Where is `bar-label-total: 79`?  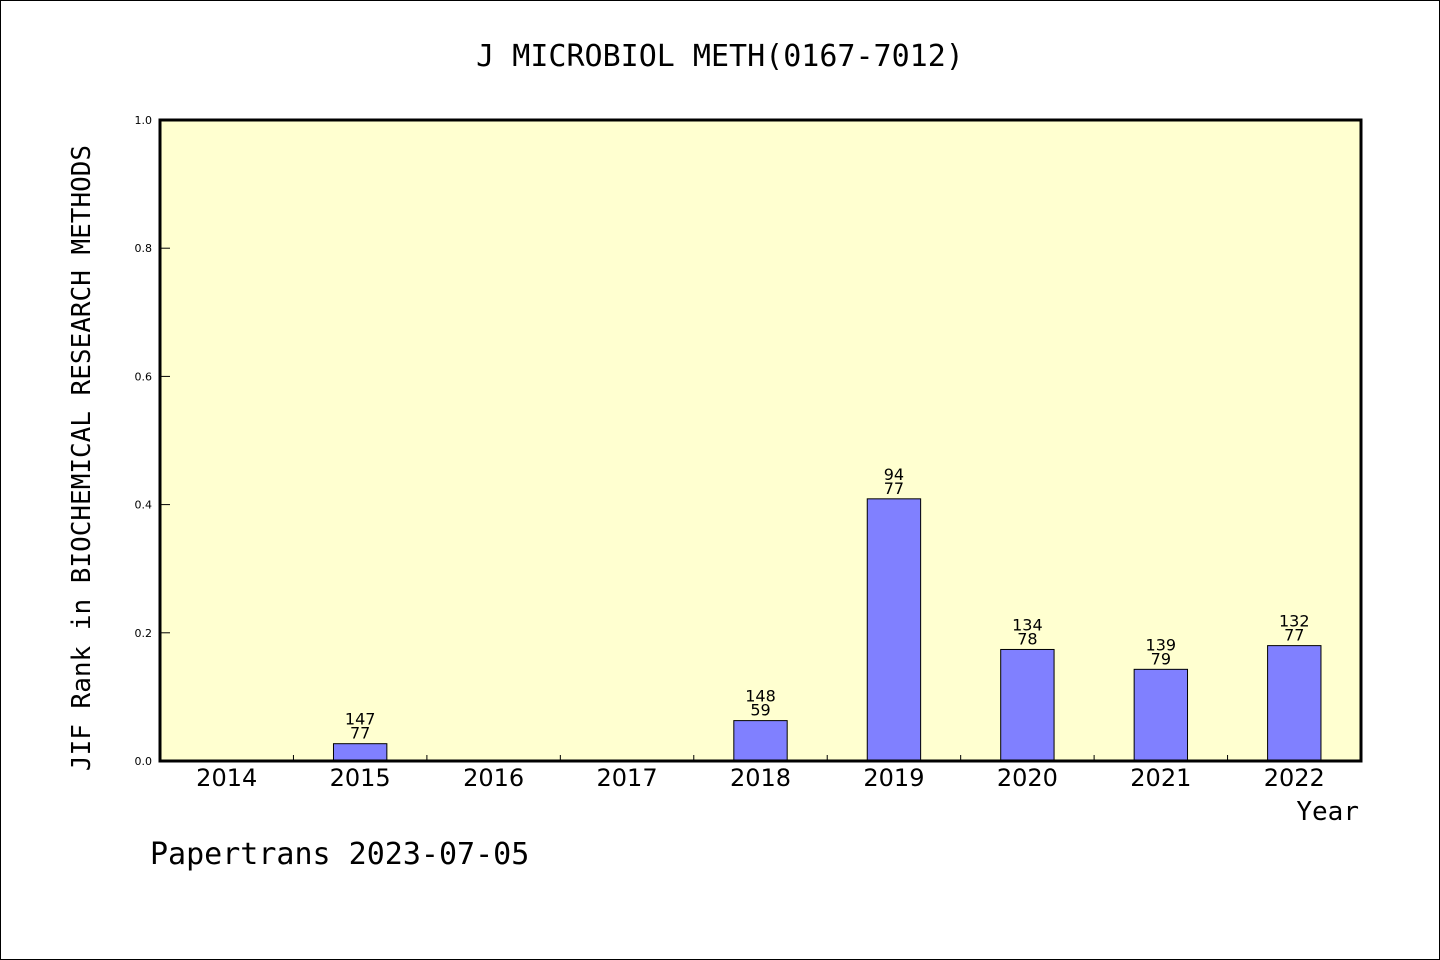 bar-label-total: 79 is located at coordinates (1161, 658).